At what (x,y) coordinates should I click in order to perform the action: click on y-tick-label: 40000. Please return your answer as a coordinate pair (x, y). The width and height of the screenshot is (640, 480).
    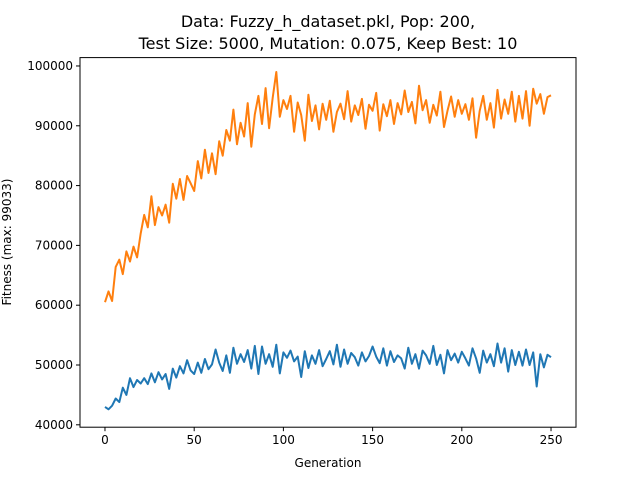
    Looking at the image, I should click on (54, 425).